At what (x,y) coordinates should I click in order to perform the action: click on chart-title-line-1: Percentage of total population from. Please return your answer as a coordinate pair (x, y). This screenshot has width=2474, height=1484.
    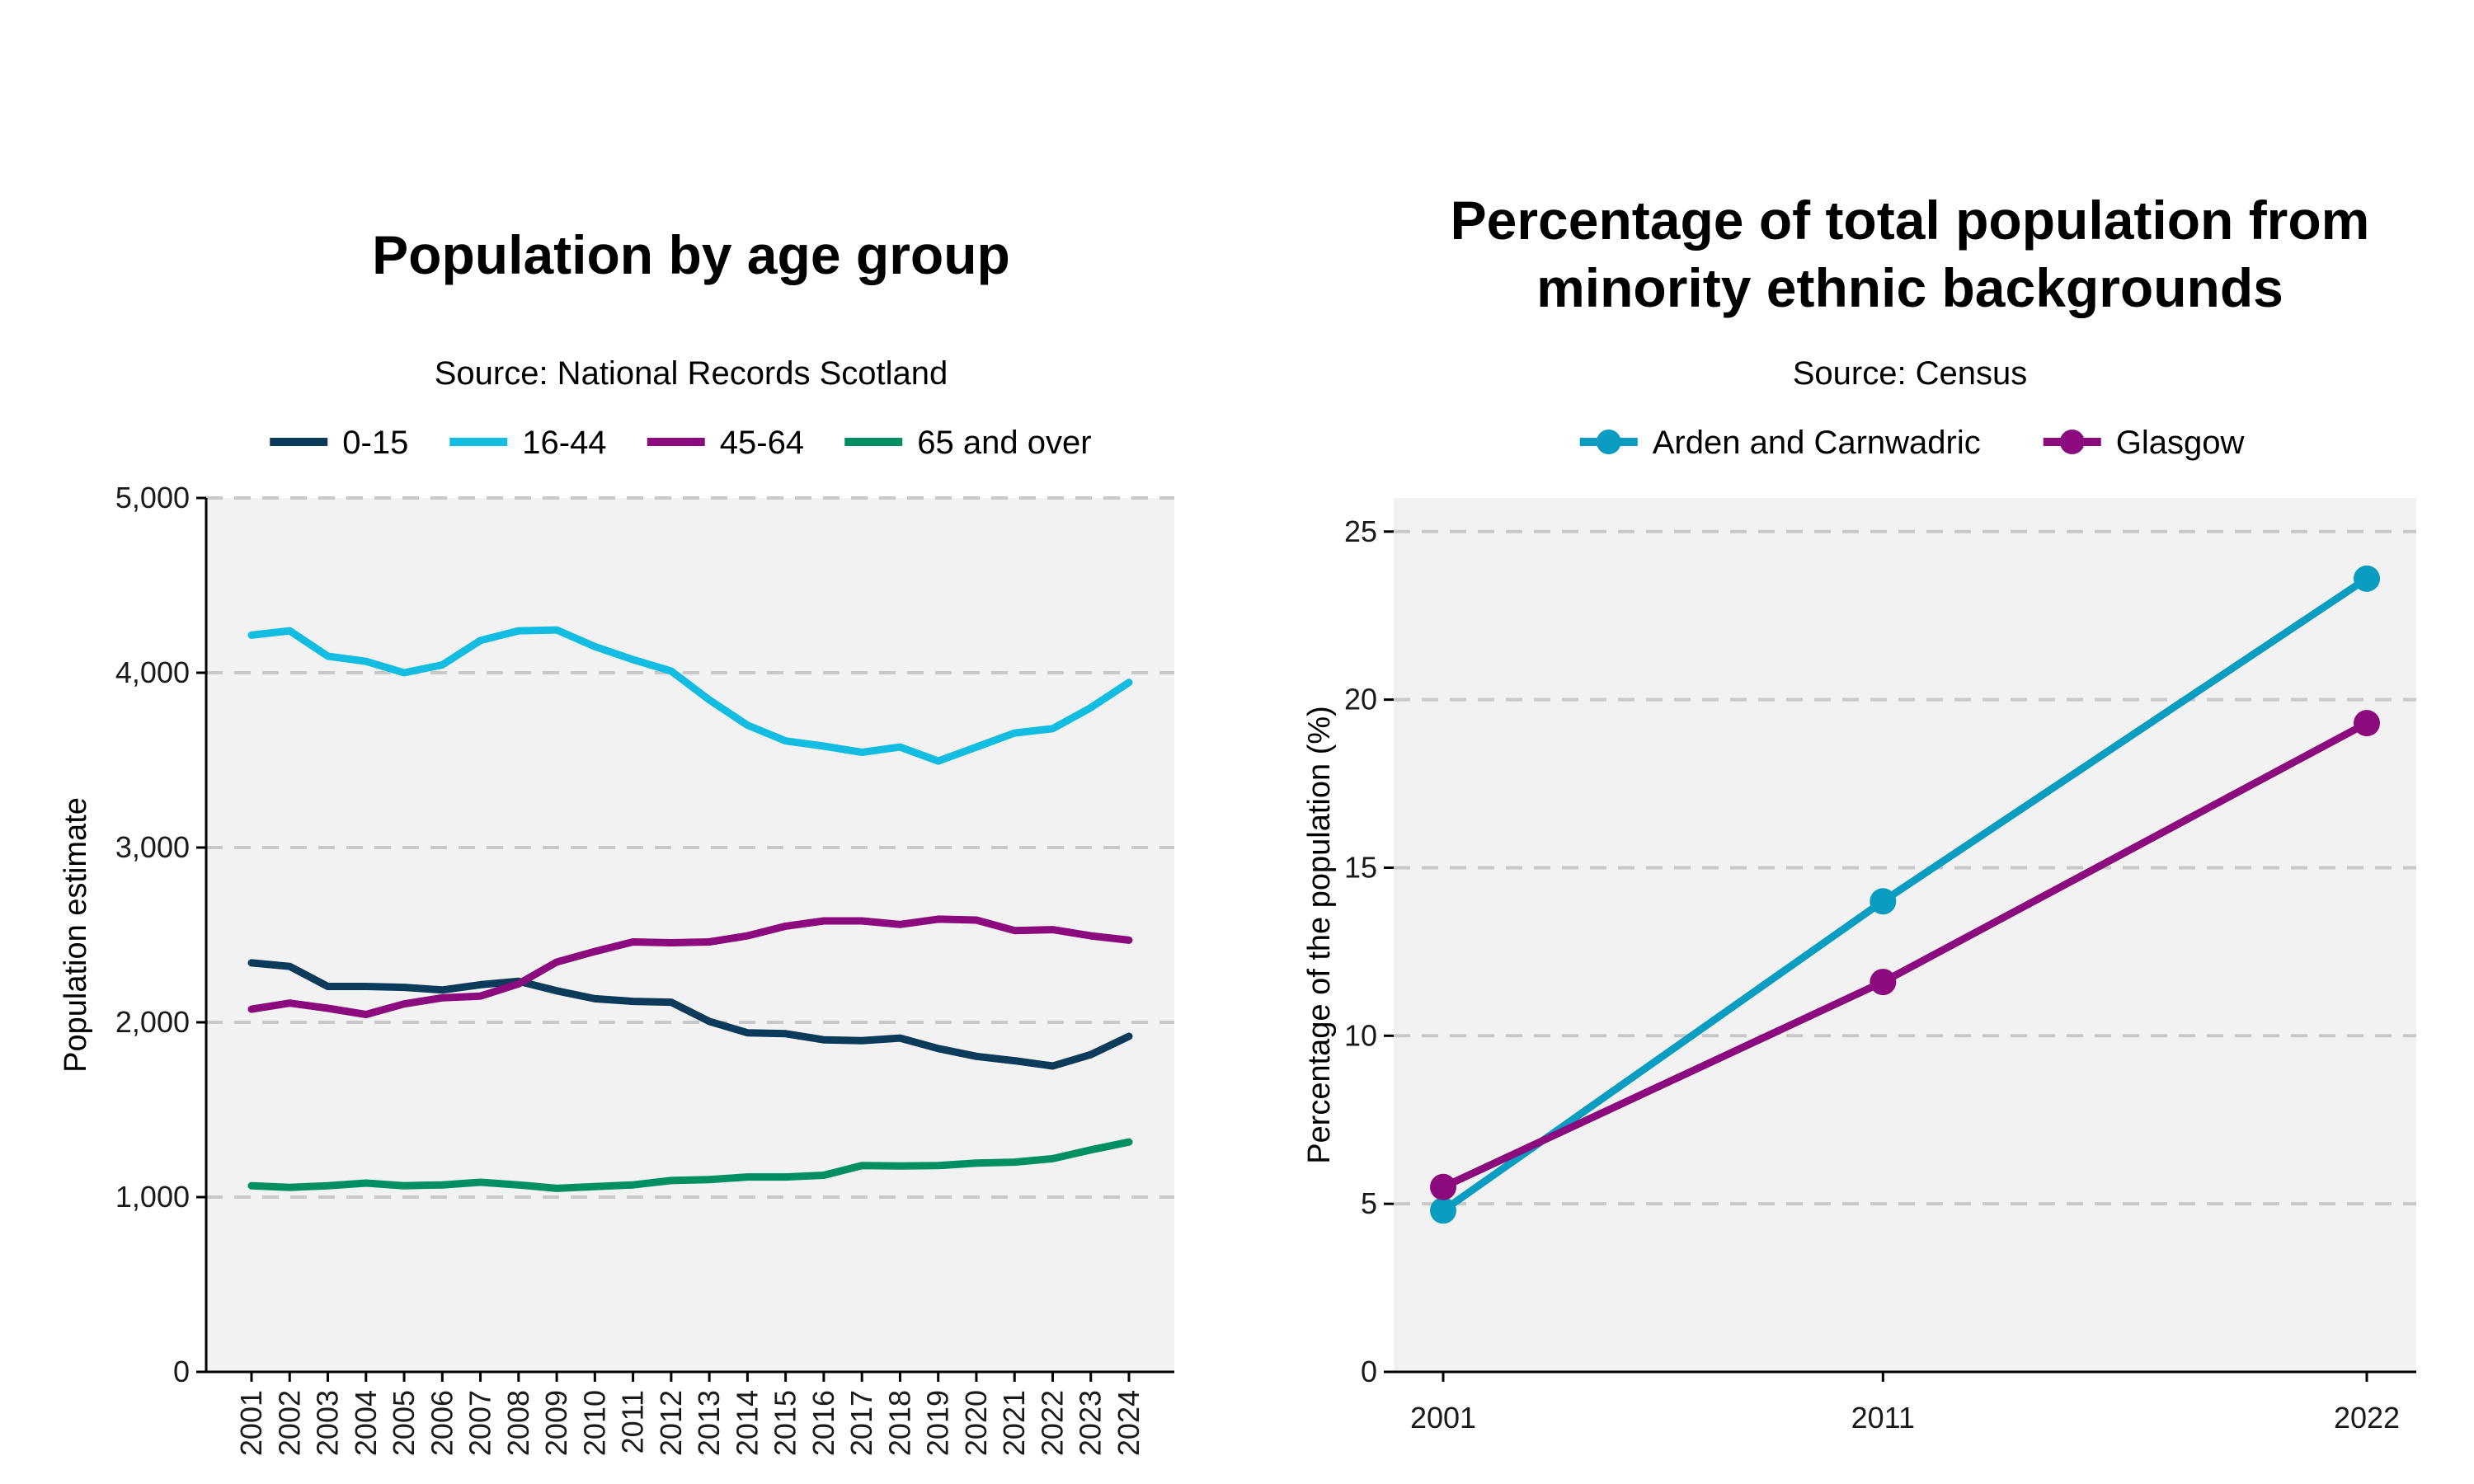
    Looking at the image, I should click on (1910, 220).